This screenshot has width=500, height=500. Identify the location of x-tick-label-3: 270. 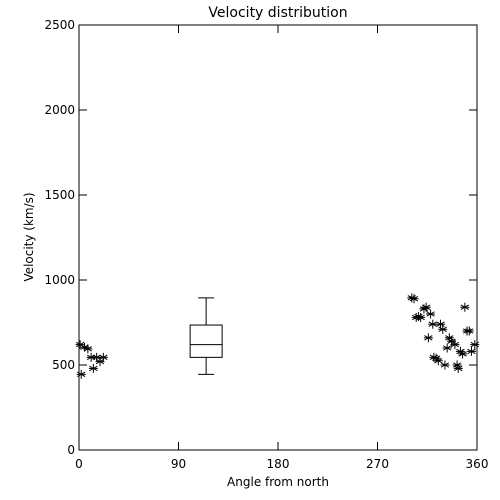
(377, 464).